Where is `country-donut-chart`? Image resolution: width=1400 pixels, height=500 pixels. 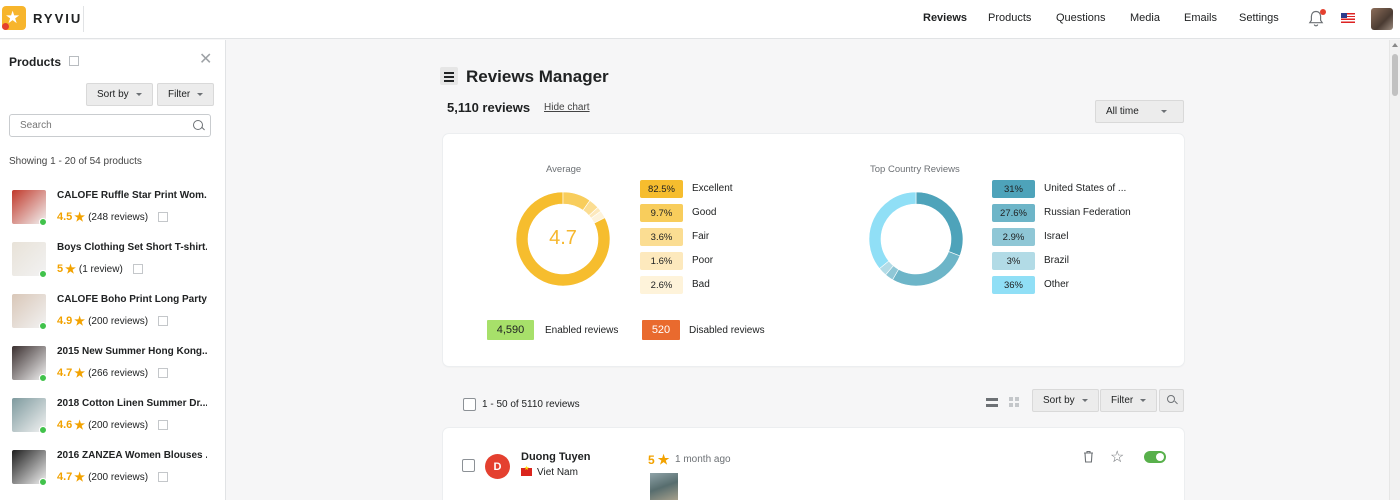 country-donut-chart is located at coordinates (916, 239).